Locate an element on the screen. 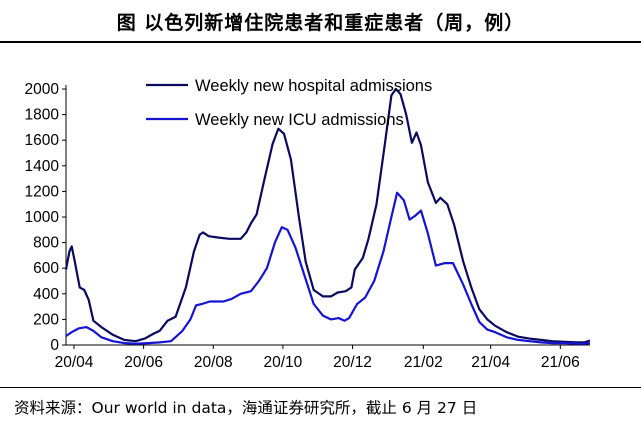  y-tick-label: 2000 is located at coordinates (42, 89).